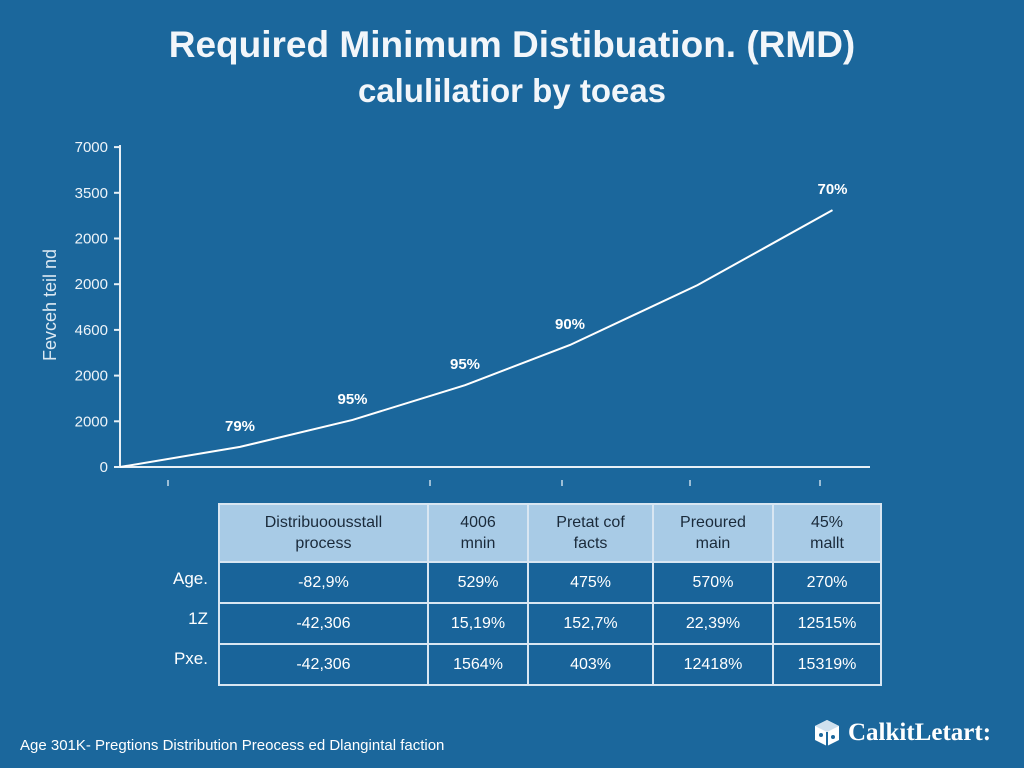 Image resolution: width=1024 pixels, height=768 pixels. Describe the element at coordinates (590, 664) in the screenshot. I see `table-cell: 403%` at that location.